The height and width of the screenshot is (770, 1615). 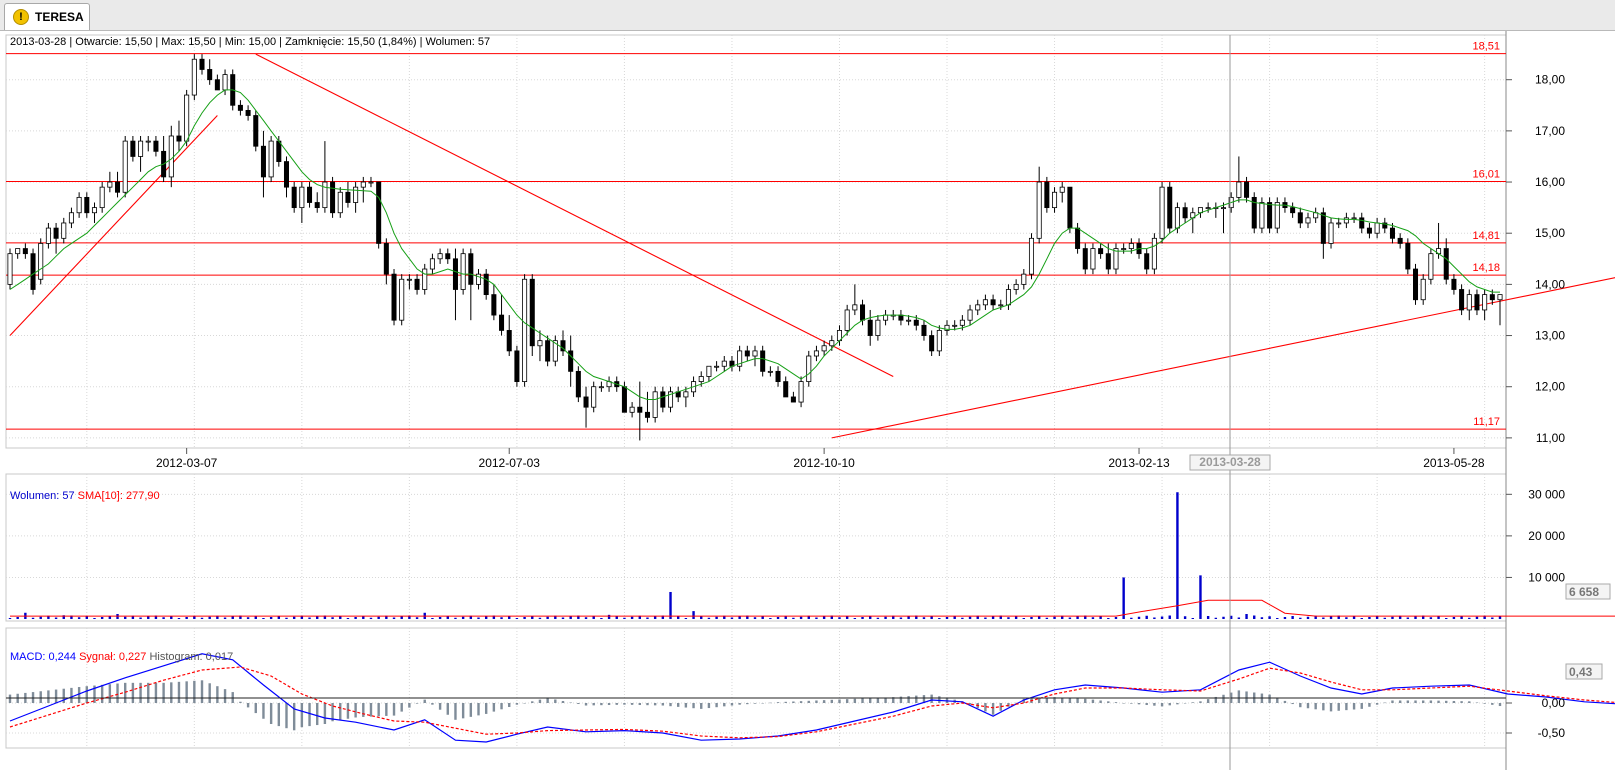 I want to click on macd-line, so click(x=812, y=698).